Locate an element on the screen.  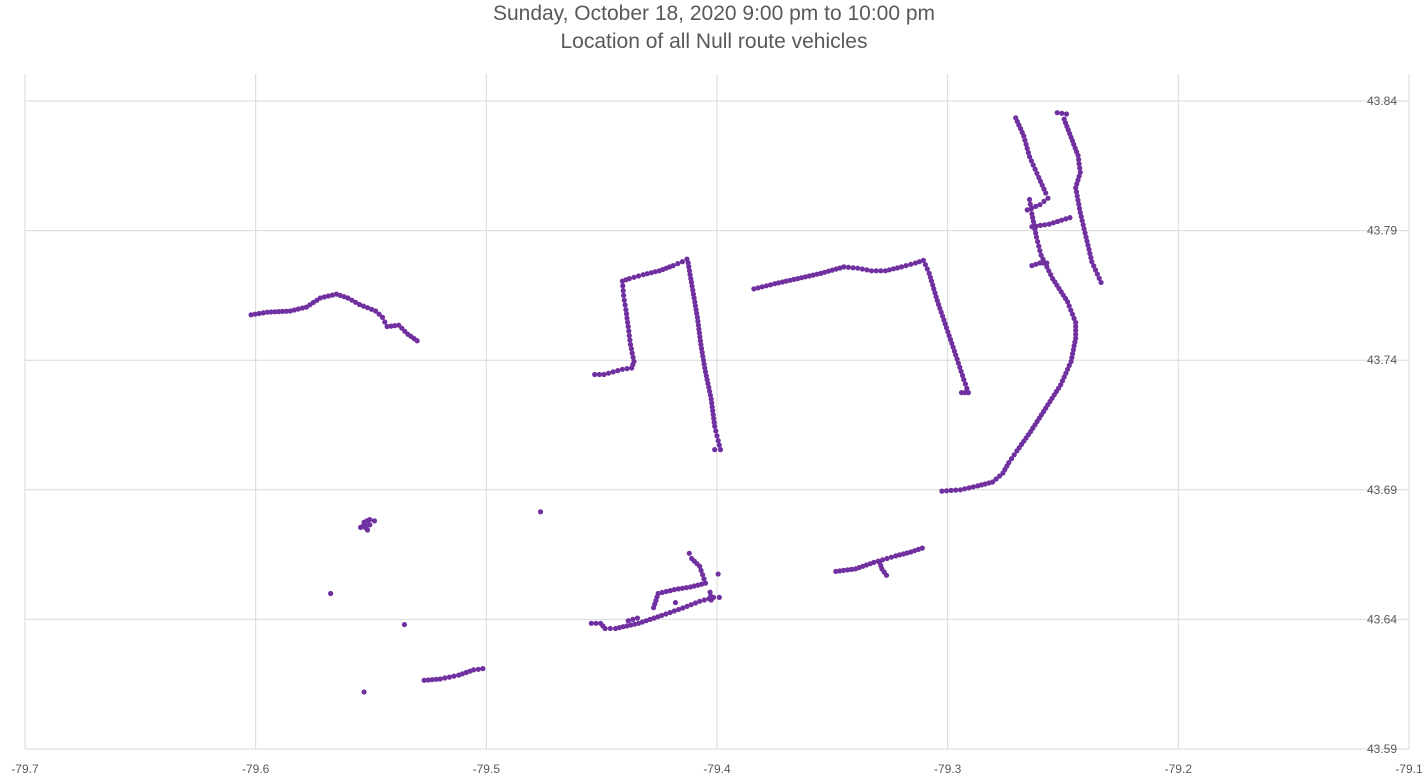
y-tick-label: 43.64 is located at coordinates (1382, 619).